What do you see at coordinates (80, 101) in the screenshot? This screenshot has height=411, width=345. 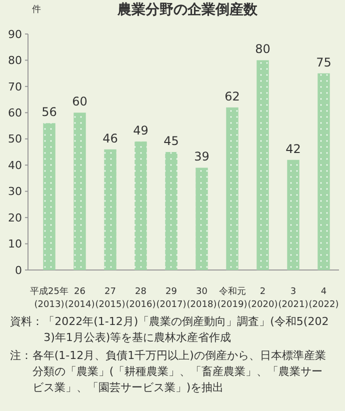 I see `data-label: 60` at bounding box center [80, 101].